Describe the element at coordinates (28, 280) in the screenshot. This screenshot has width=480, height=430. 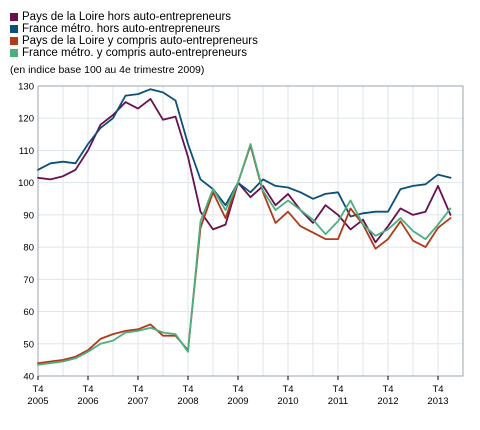
I see `y-tick-label: 70` at that location.